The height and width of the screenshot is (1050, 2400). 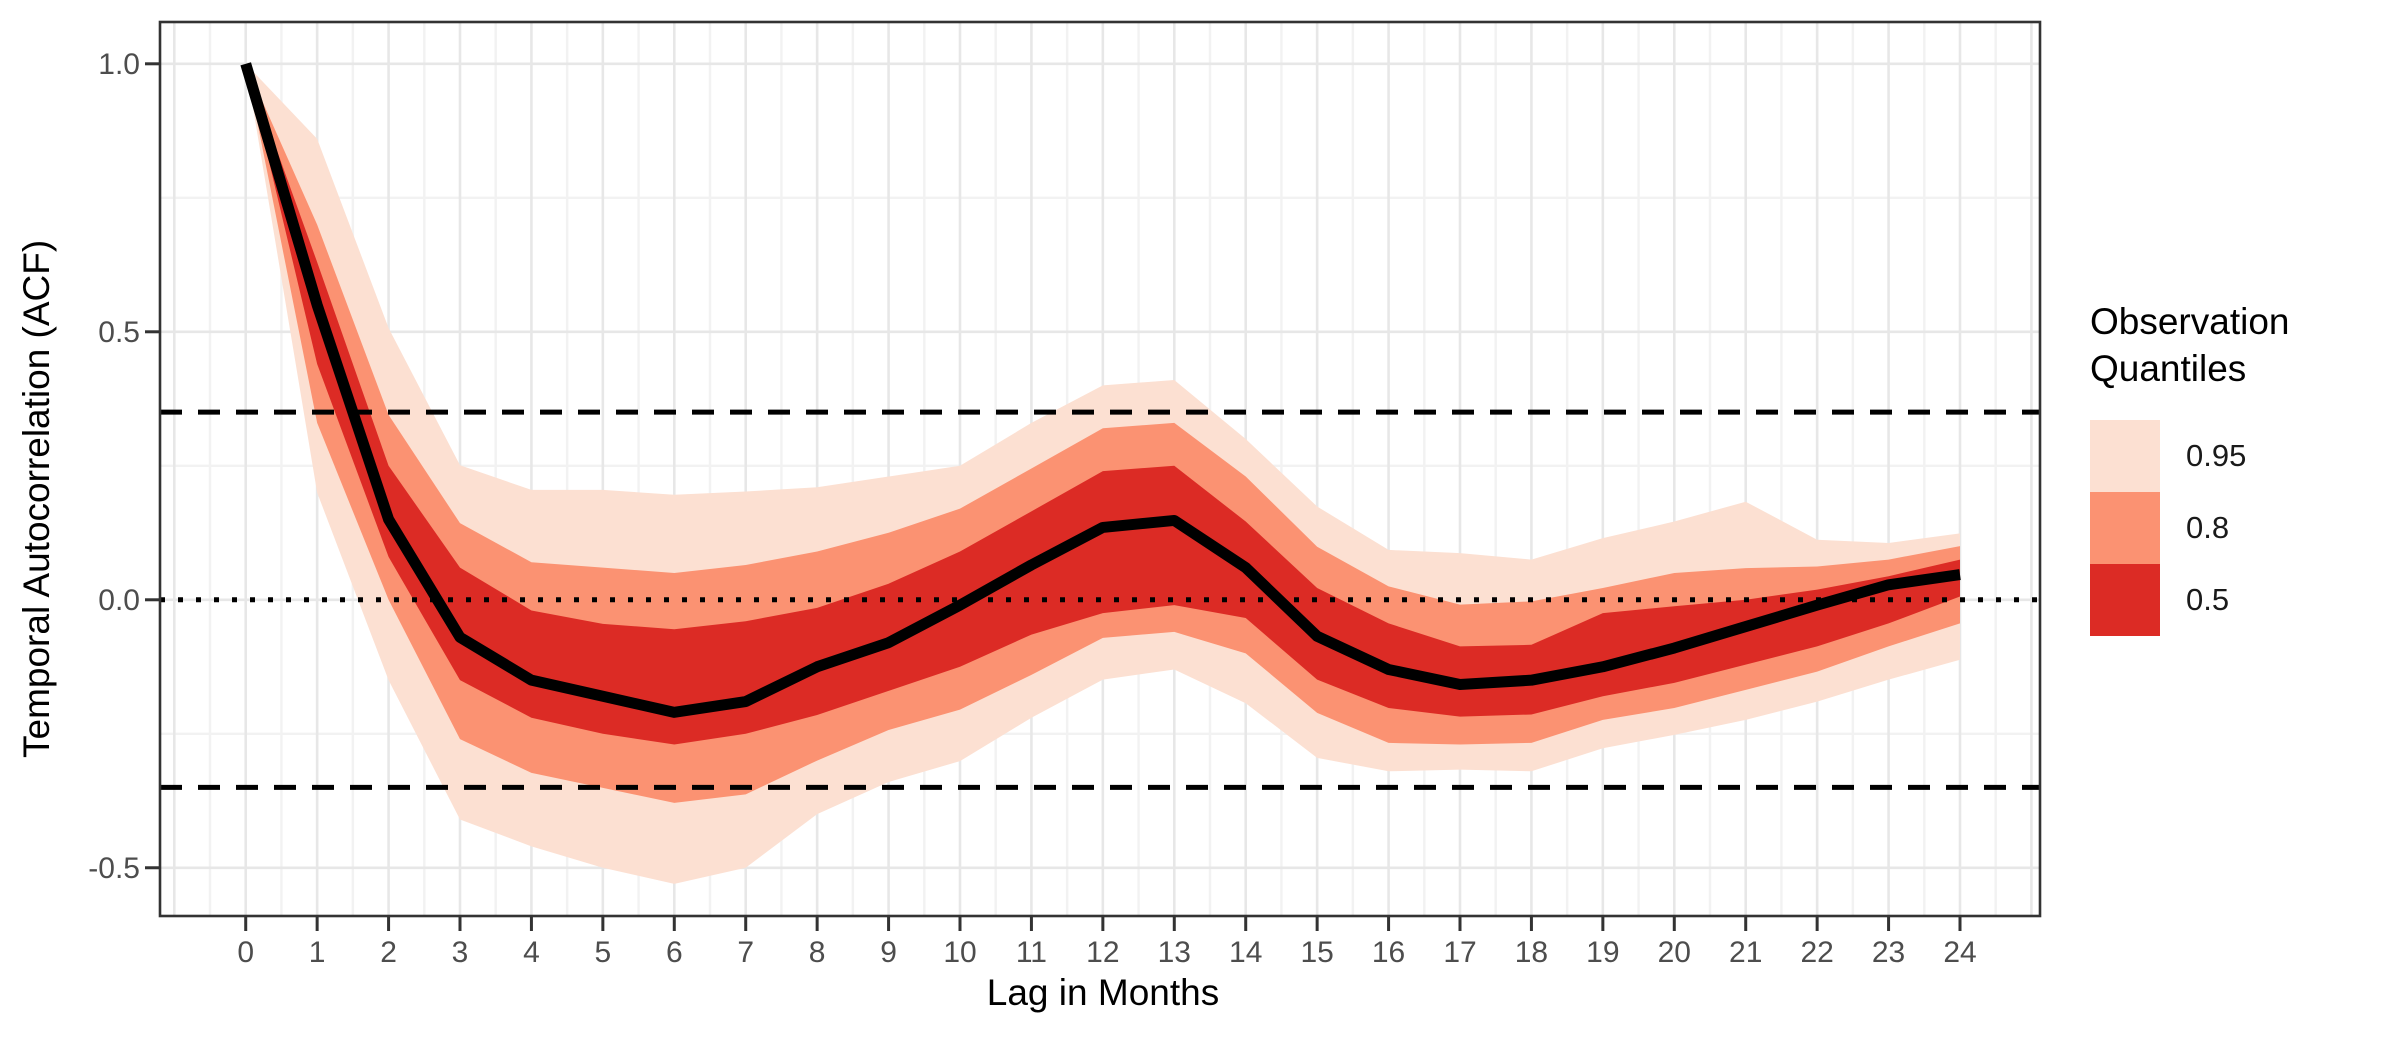 I want to click on legend-label: 0.95, so click(x=2216, y=455).